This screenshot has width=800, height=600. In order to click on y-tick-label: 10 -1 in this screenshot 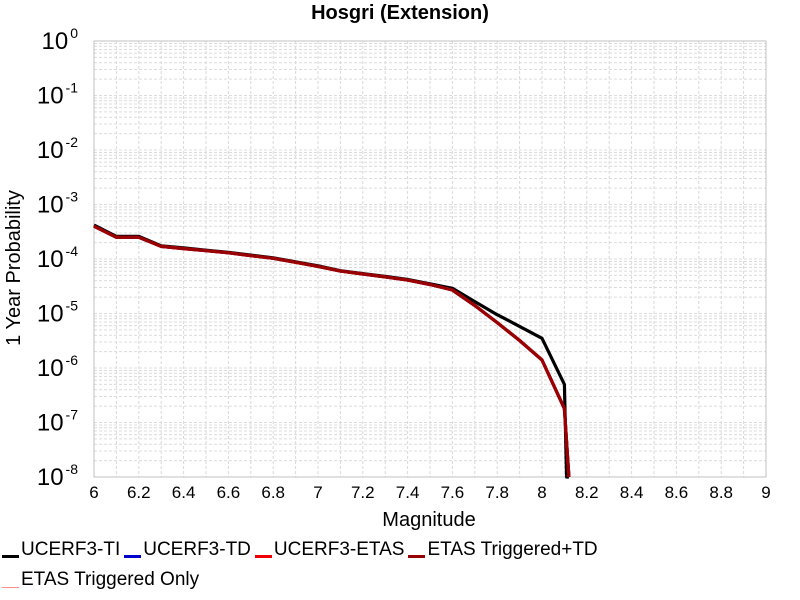, I will do `click(57, 95)`.